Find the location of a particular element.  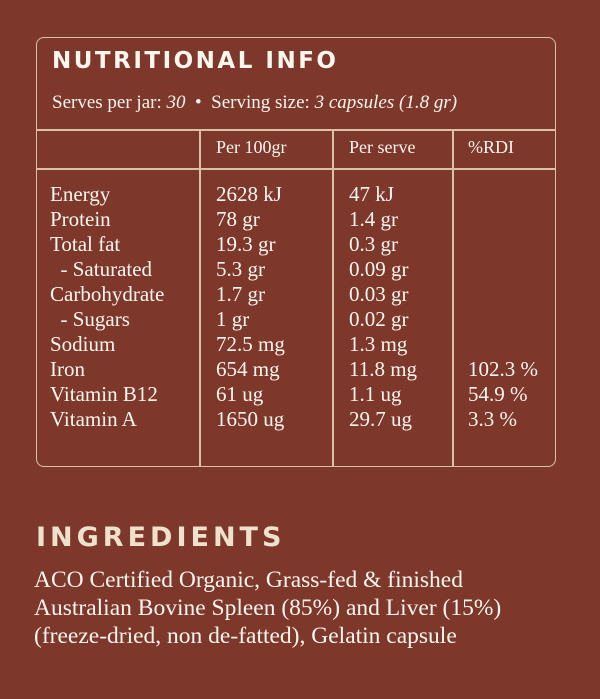

per100-value: 78 gr is located at coordinates (238, 219).